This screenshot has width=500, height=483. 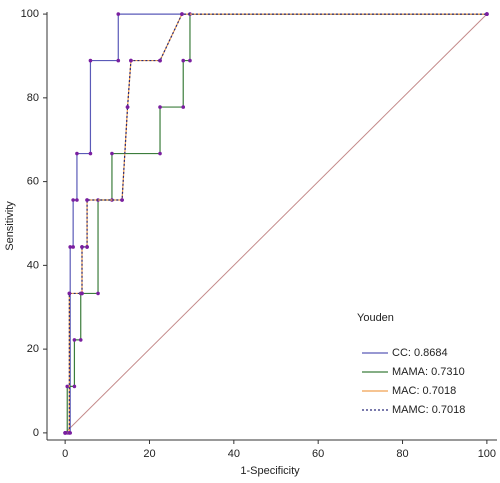 What do you see at coordinates (234, 454) in the screenshot?
I see `x-tick-label: 40` at bounding box center [234, 454].